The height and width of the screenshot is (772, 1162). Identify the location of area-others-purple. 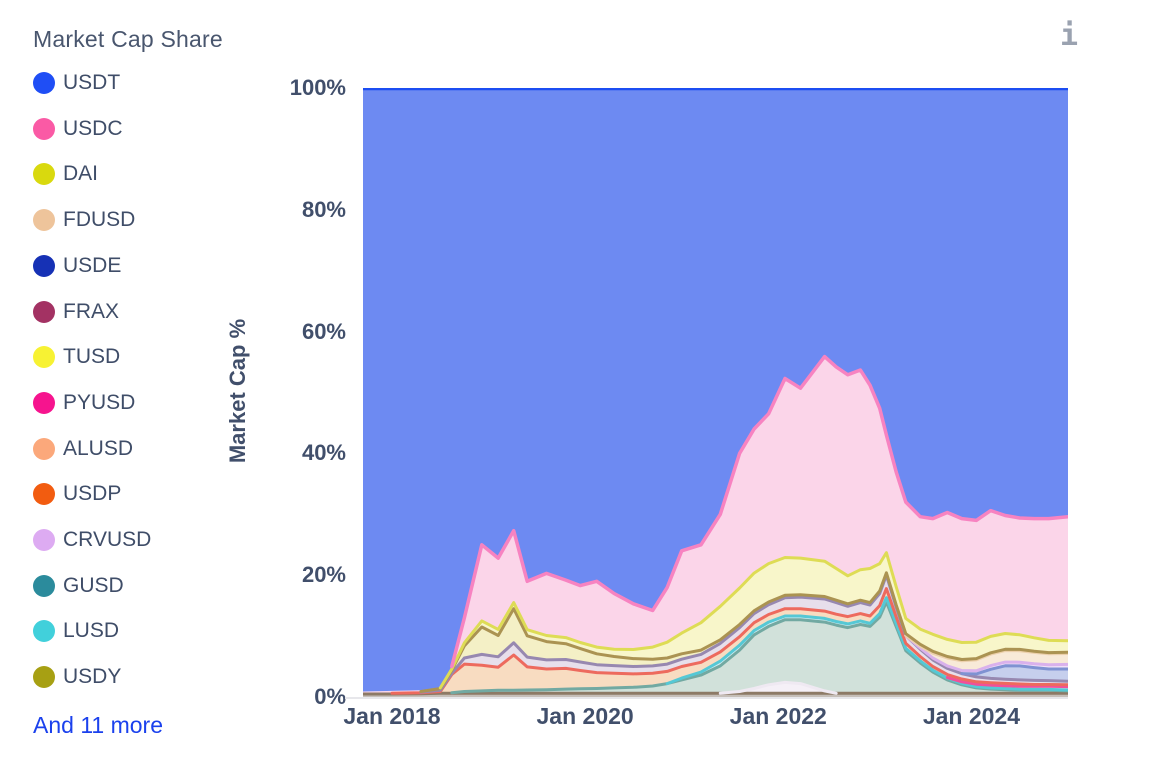
(715, 634).